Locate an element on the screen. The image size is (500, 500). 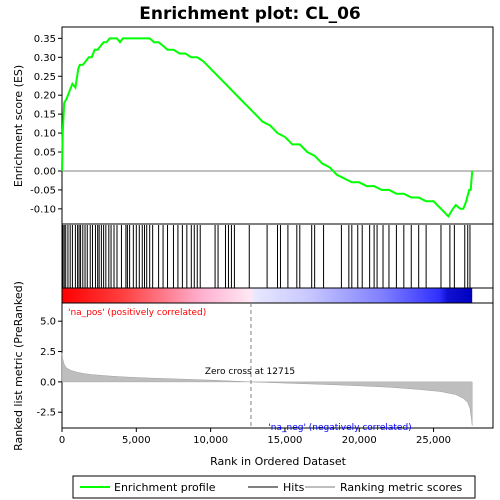
metric-y-tick-label: 0.0 is located at coordinates (48, 382).